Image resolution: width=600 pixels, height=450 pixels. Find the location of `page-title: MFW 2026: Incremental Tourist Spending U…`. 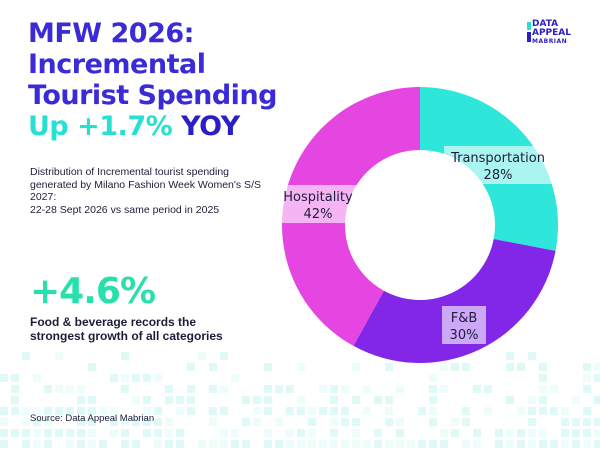

page-title: MFW 2026: Incremental Tourist Spending U… is located at coordinates (153, 80).